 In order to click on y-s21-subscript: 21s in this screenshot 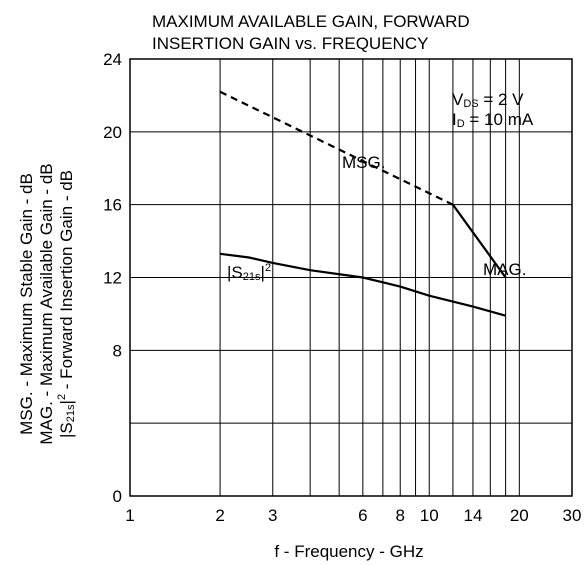, I will do `click(71, 413)`.